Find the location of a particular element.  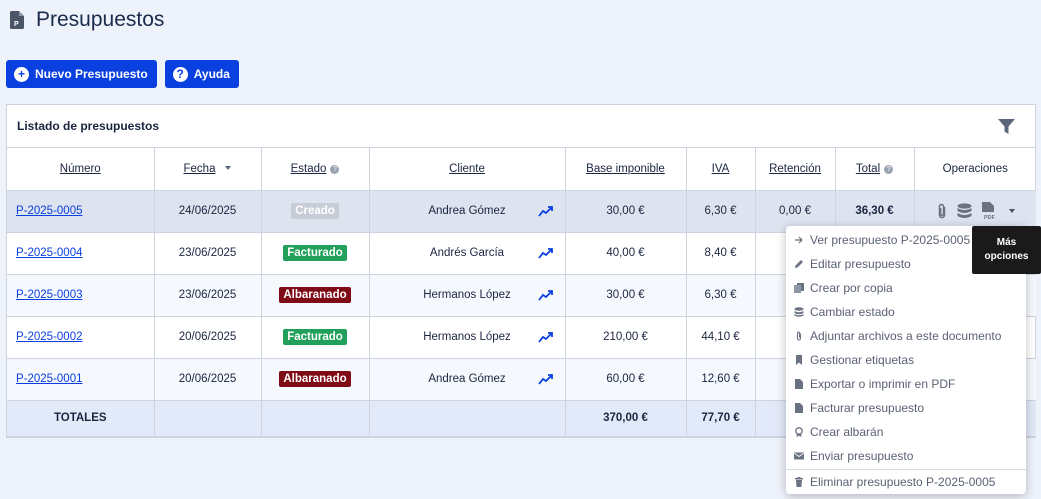

pdf-icon is located at coordinates (799, 384).